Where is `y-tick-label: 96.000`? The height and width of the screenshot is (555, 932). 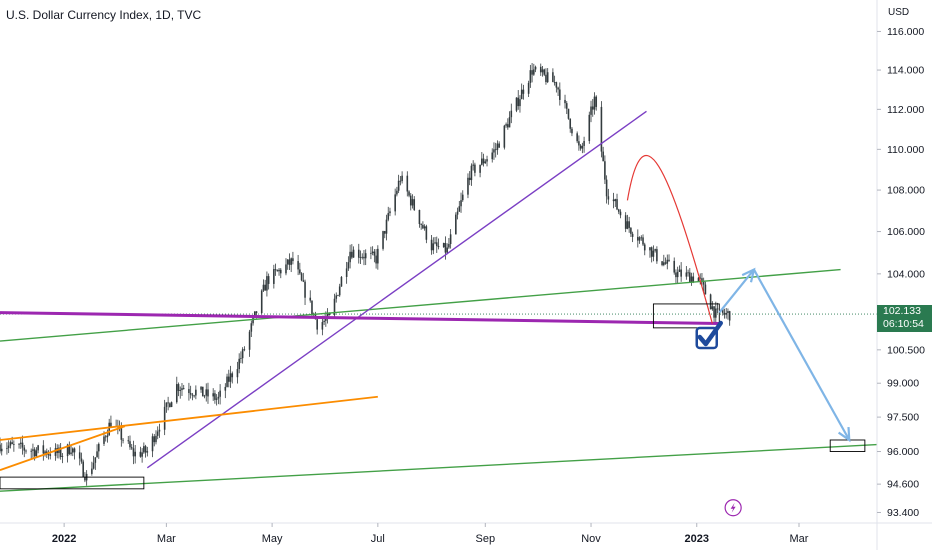 y-tick-label: 96.000 is located at coordinates (903, 452).